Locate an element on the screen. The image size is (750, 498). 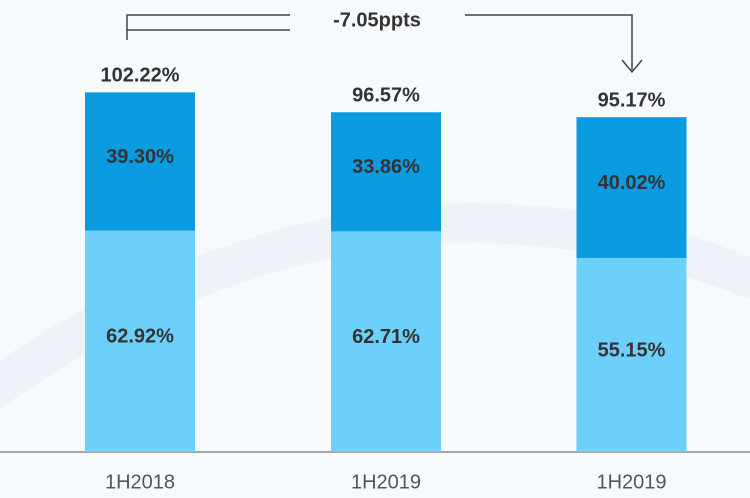
annotation-bracket is located at coordinates (208, 22).